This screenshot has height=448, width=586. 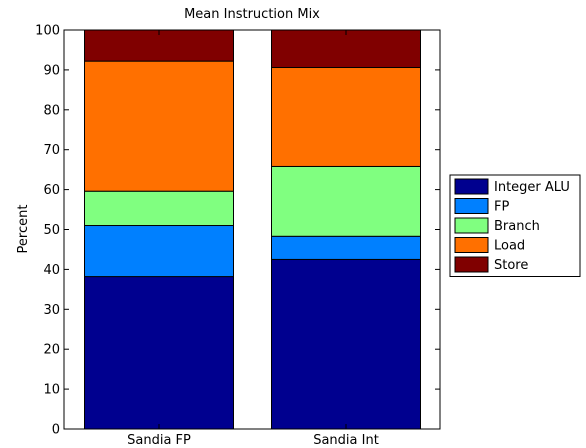 I want to click on legend-label: Integer ALU, so click(x=532, y=187).